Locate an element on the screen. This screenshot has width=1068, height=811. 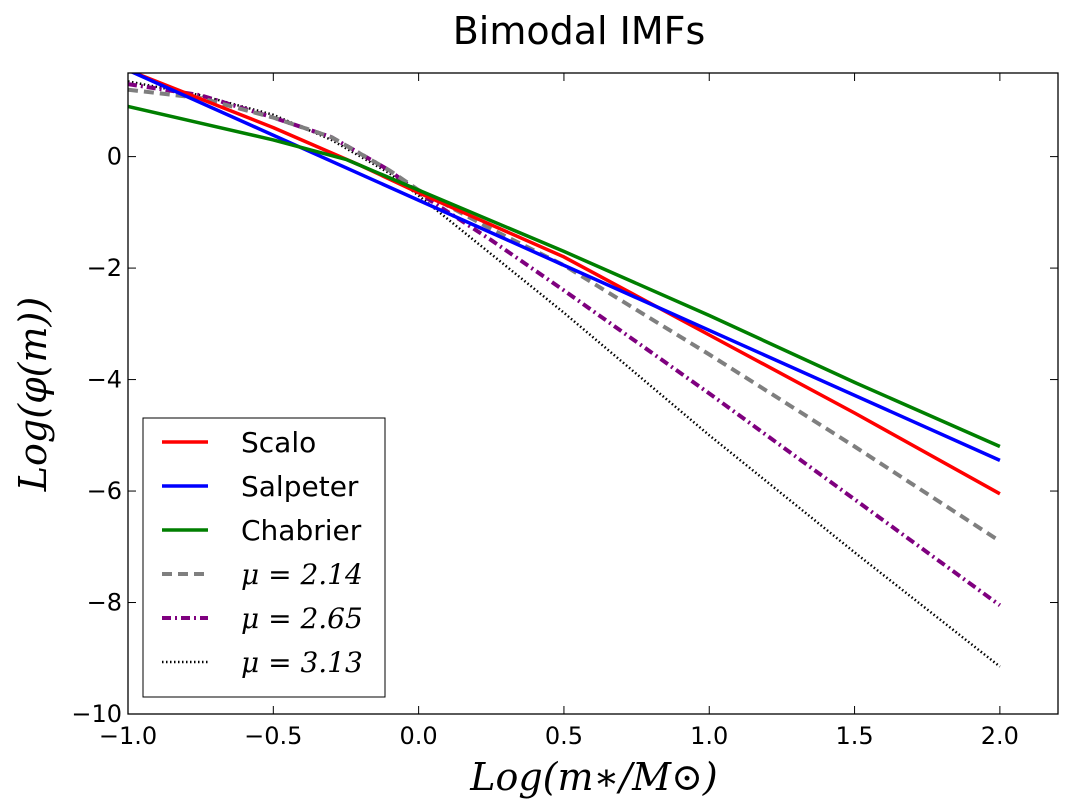
legend-label-0: Scalo is located at coordinates (278, 442).